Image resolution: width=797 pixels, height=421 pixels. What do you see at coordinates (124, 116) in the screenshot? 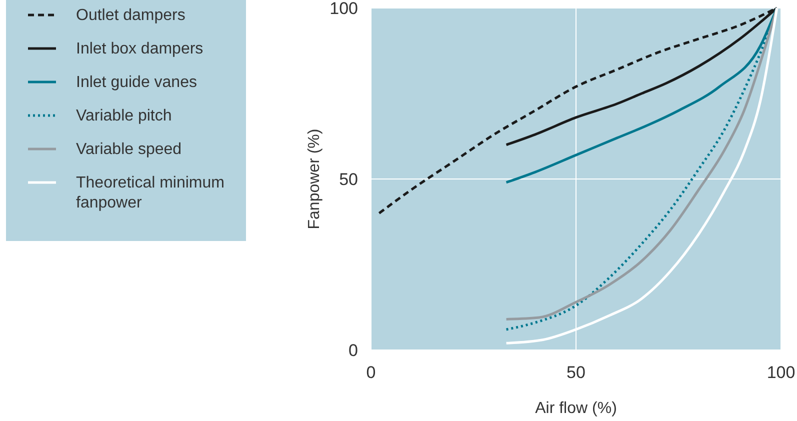
I see `legend-label: Variable pitch` at bounding box center [124, 116].